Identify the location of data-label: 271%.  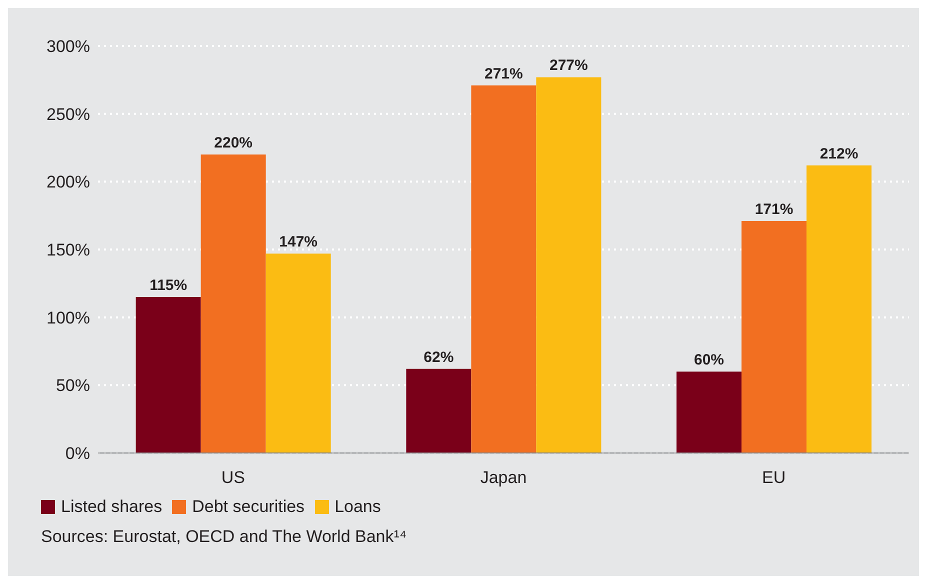
(503, 73).